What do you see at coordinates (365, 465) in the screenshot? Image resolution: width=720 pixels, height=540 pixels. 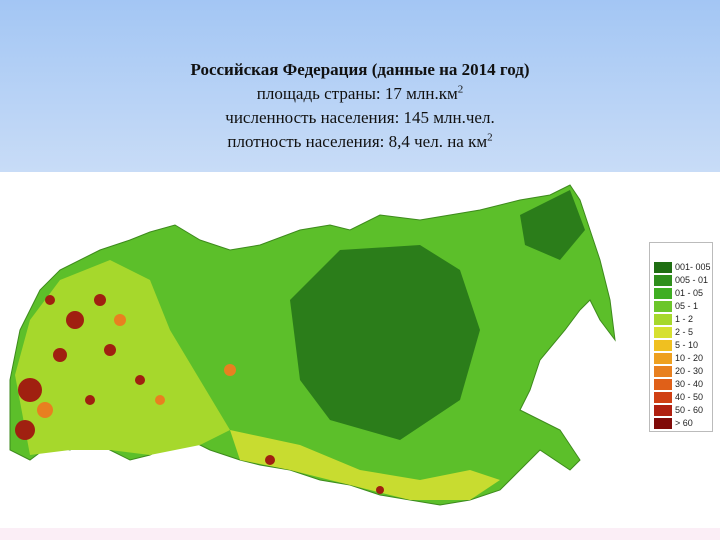 I see `south-region` at bounding box center [365, 465].